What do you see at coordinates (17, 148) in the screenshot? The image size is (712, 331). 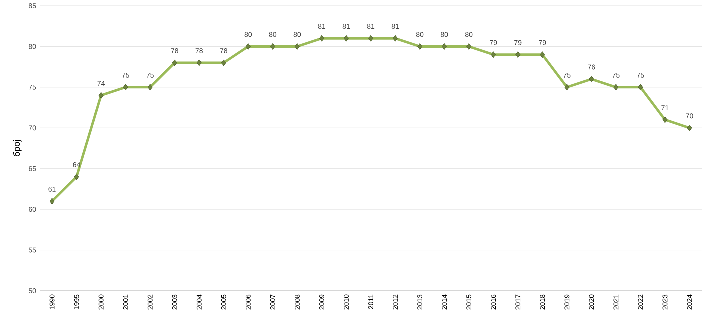 I see `y-axis-title: број` at bounding box center [17, 148].